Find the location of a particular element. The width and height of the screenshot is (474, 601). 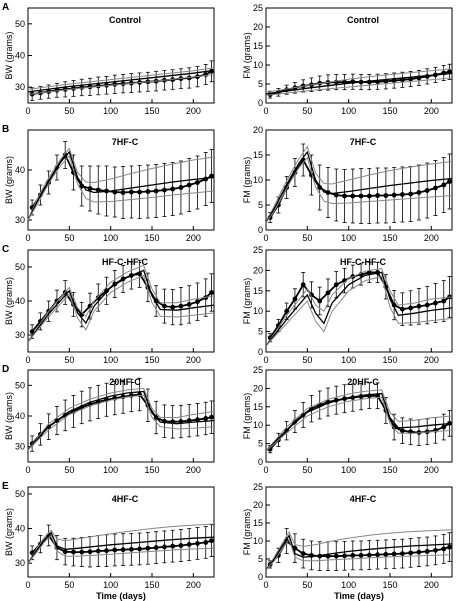

panel-8-ytick-label: 5 is located at coordinates (260, 444).